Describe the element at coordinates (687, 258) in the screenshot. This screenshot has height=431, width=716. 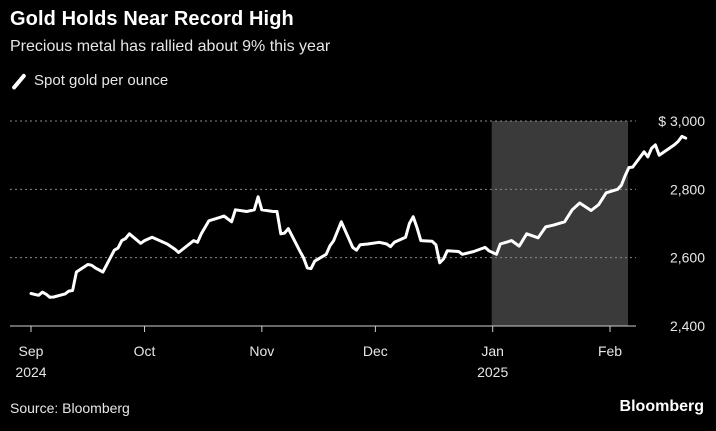
I see `y-tick-label: 2,600` at that location.